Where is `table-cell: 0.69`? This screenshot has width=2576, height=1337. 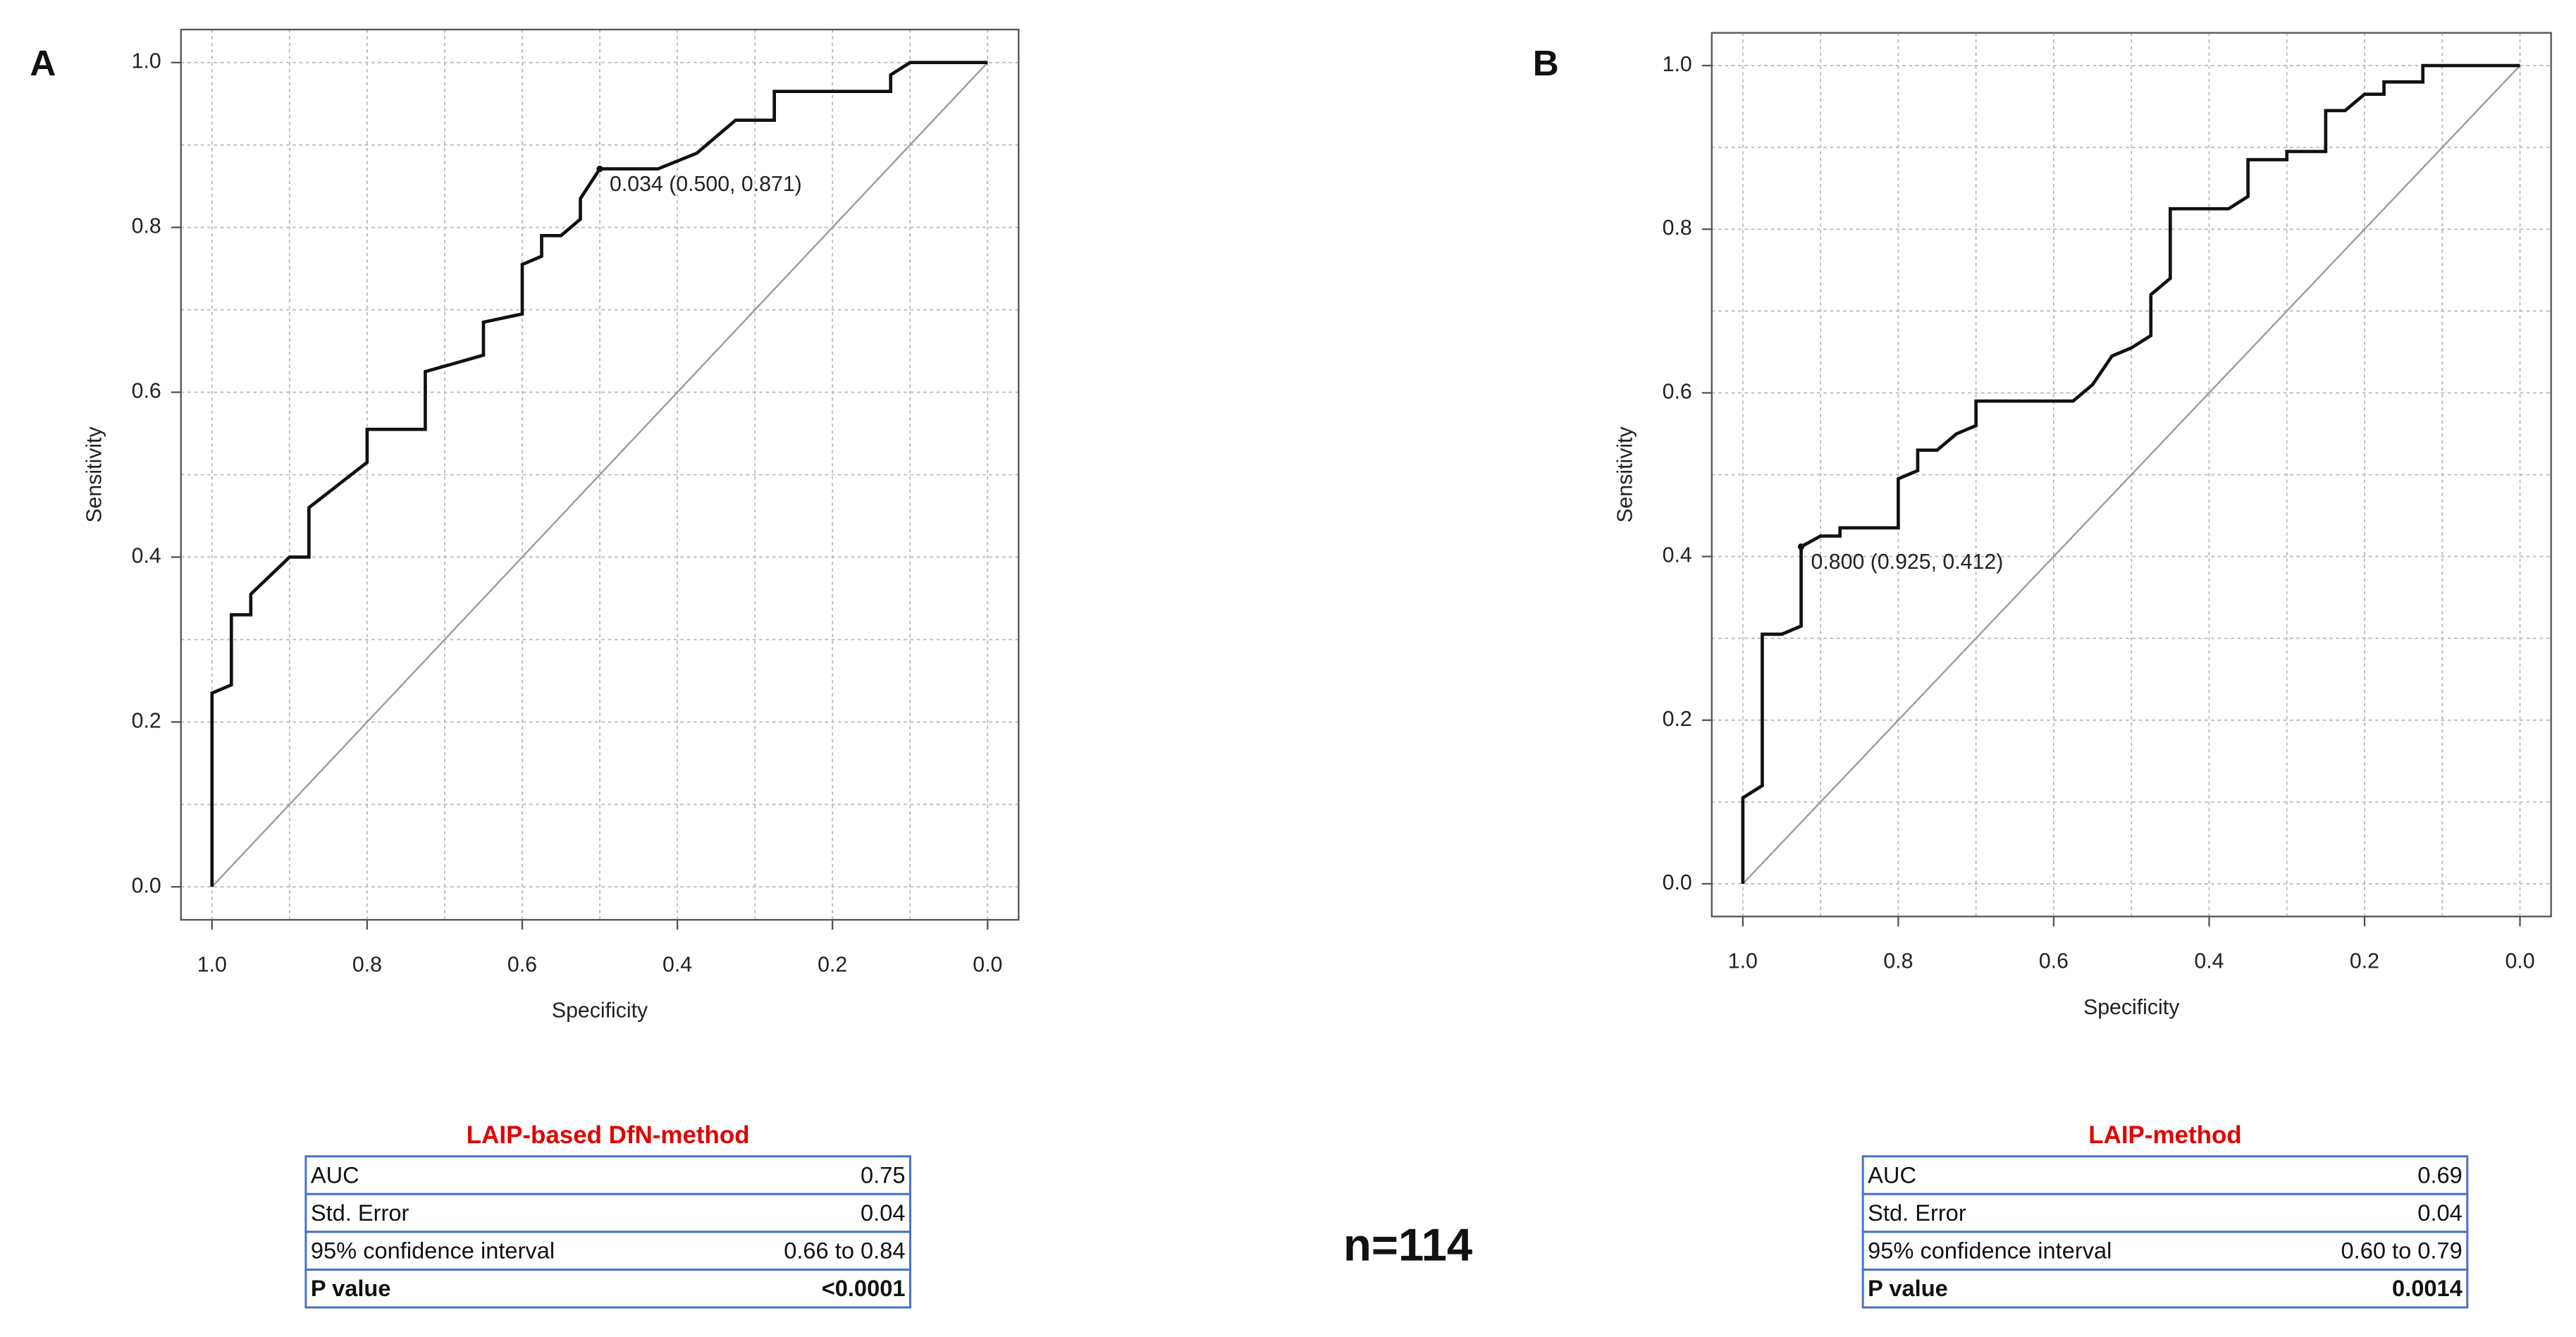
table-cell: 0.69 is located at coordinates (2440, 1175).